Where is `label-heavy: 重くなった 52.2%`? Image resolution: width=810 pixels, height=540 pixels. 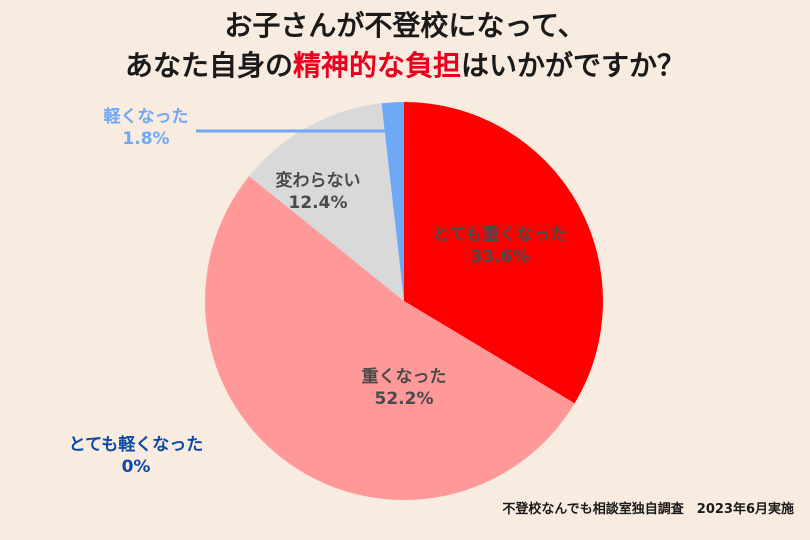
label-heavy: 重くなった 52.2% is located at coordinates (404, 387).